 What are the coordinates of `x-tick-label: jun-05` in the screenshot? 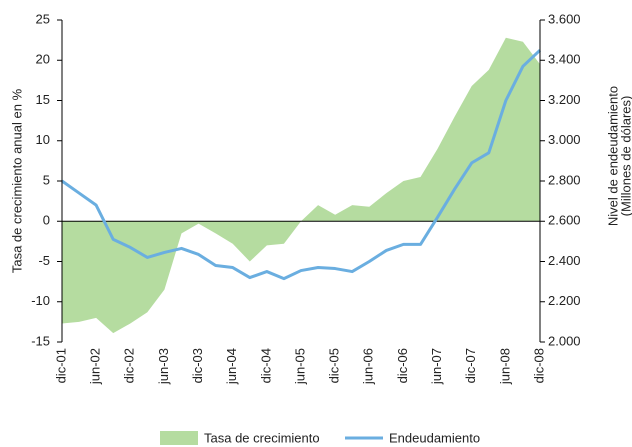 It's located at (299, 366).